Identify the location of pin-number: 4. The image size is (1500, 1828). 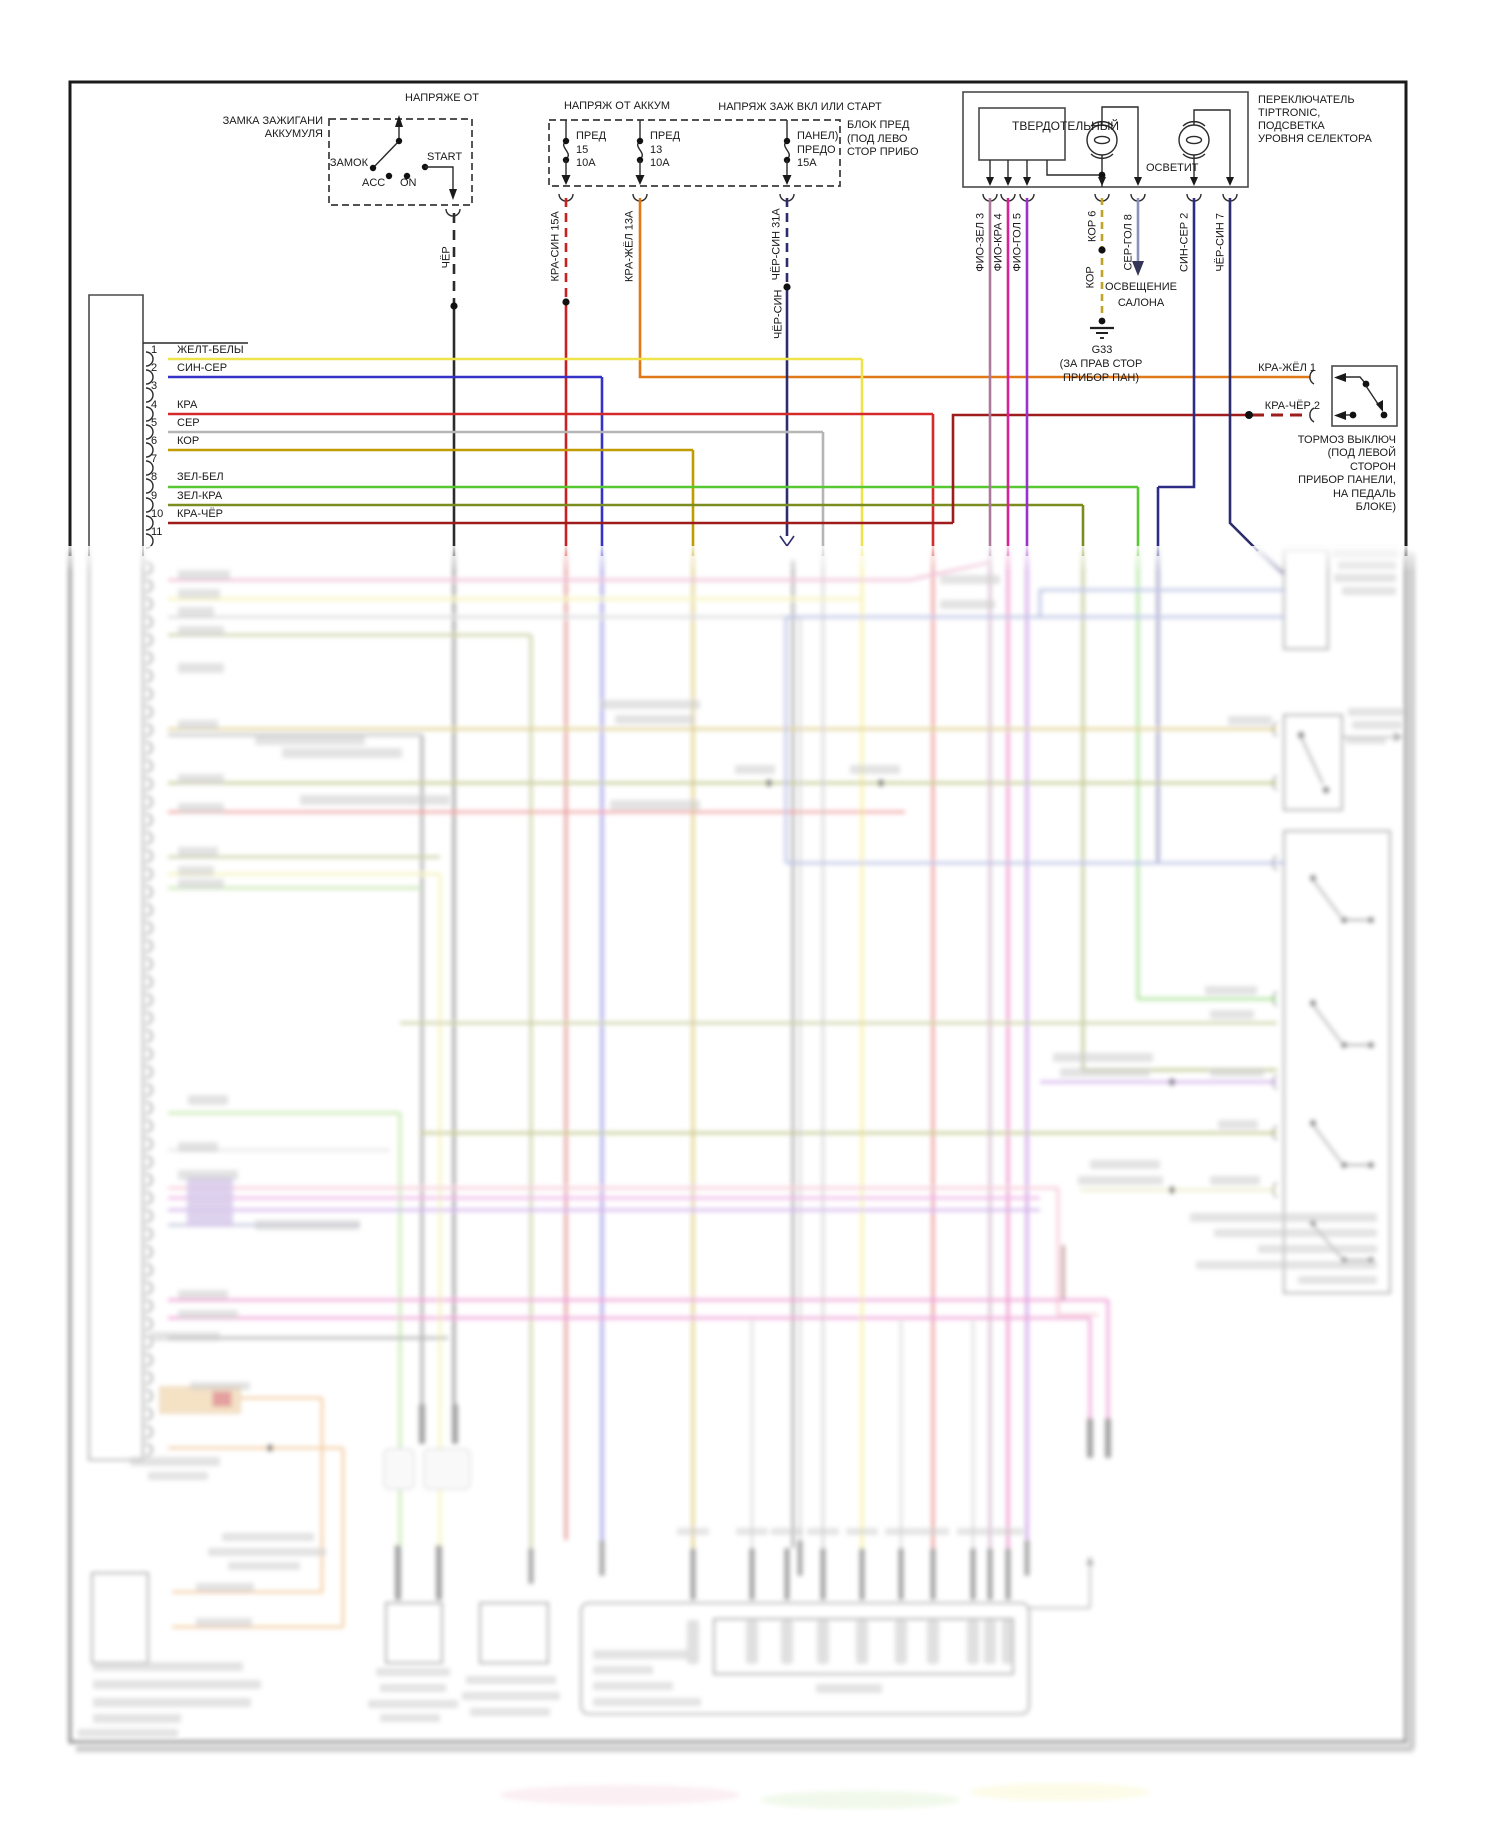
(154, 405).